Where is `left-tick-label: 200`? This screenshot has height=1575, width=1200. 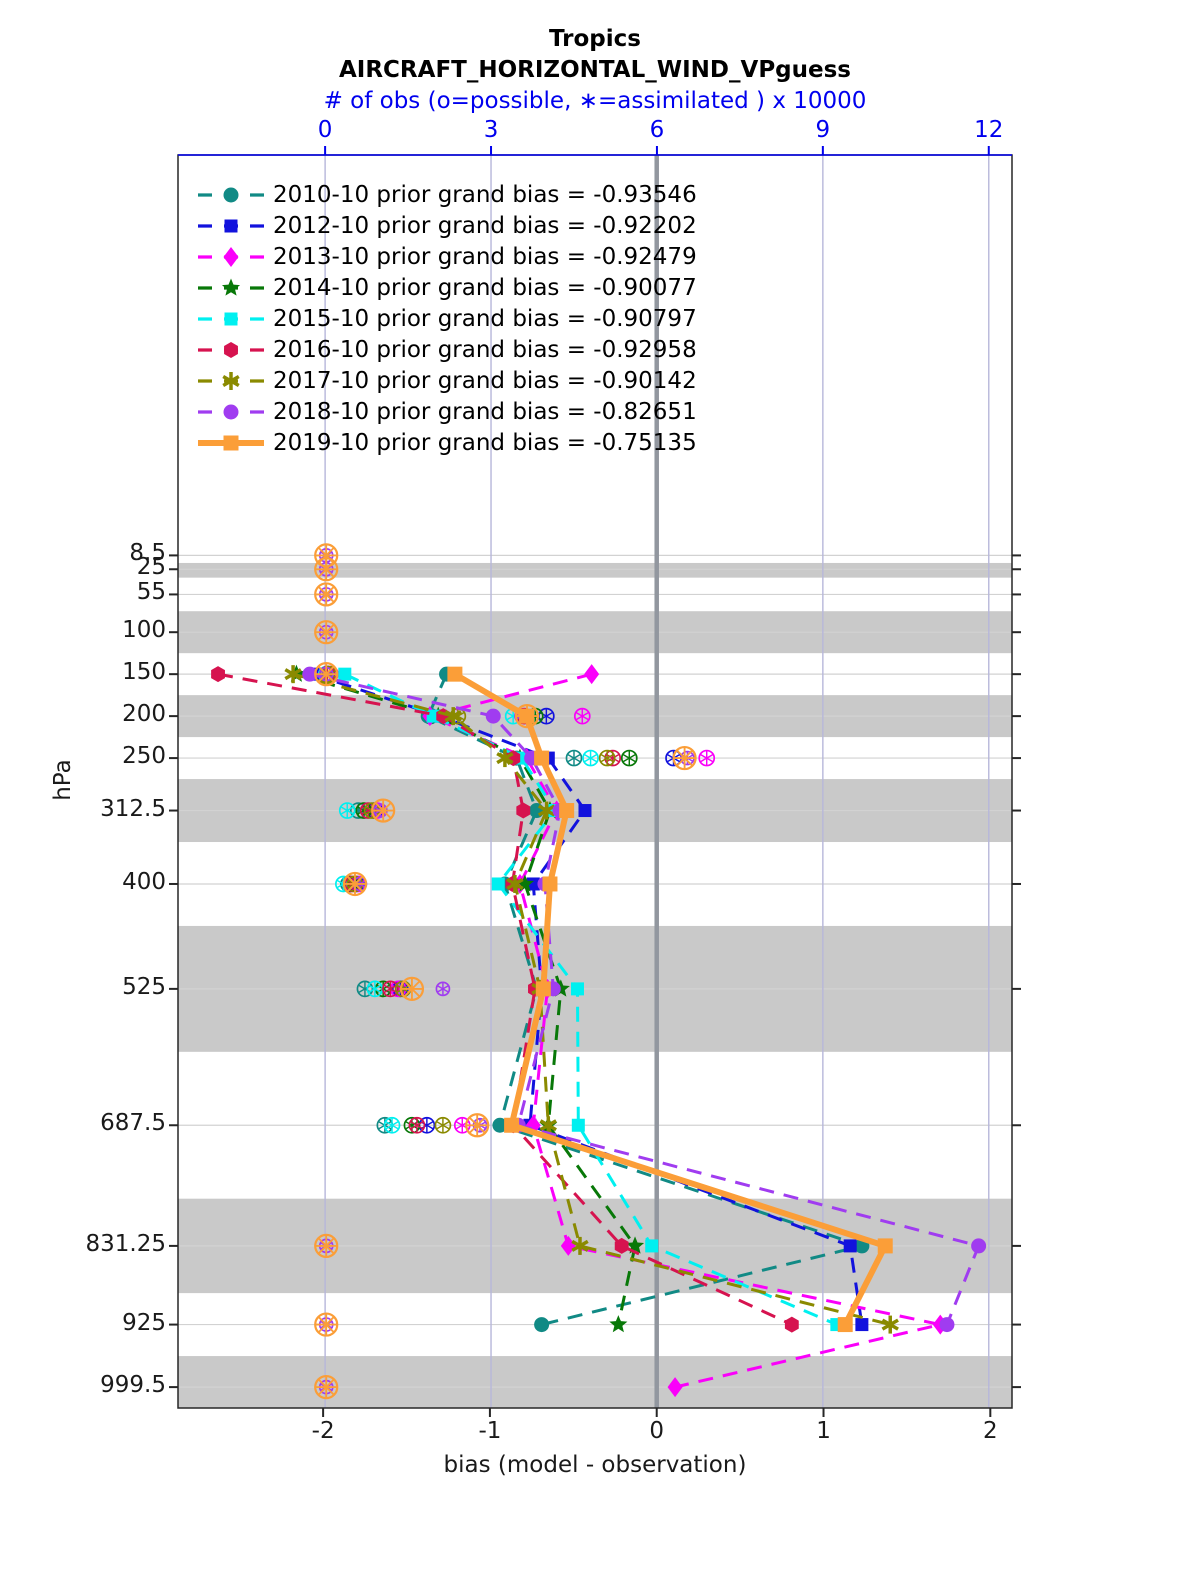 left-tick-label: 200 is located at coordinates (144, 714).